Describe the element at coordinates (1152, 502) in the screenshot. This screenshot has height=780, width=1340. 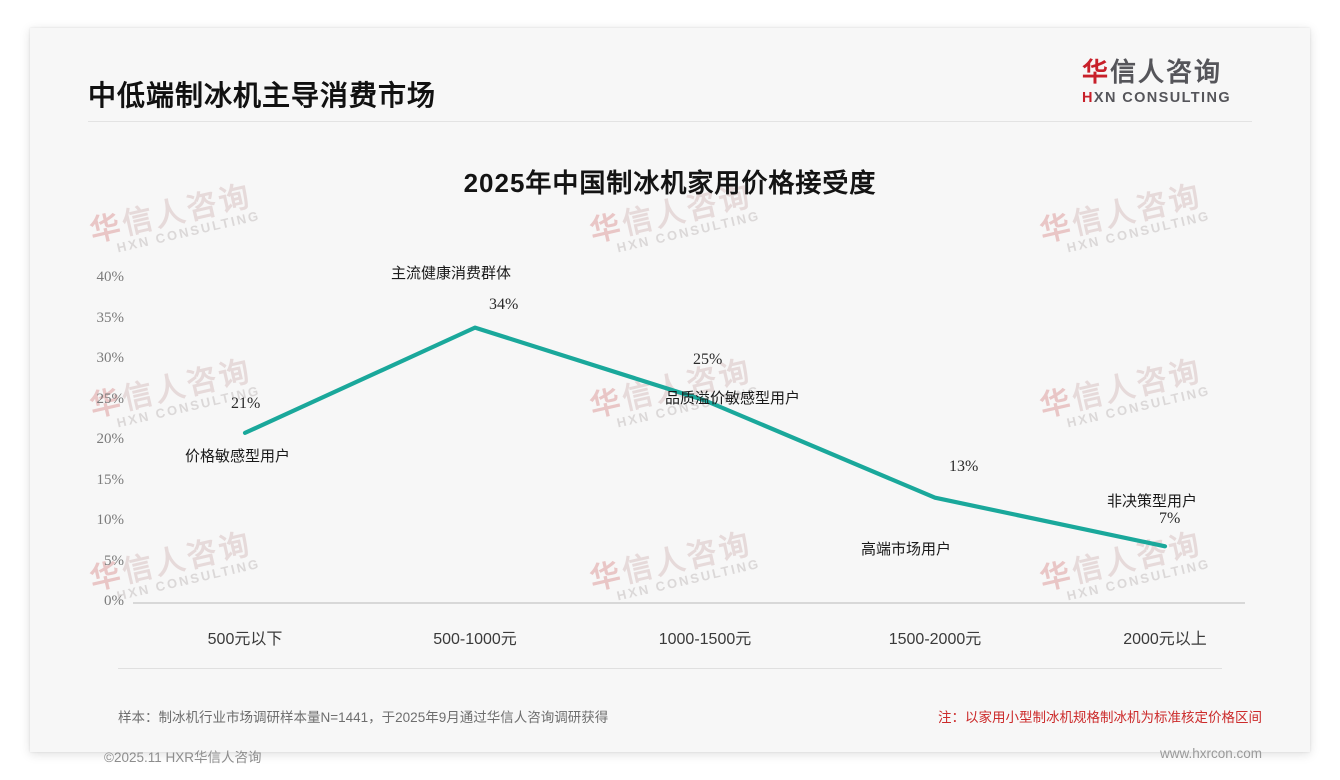
I see `data-point-annotation: 非决策型用户` at that location.